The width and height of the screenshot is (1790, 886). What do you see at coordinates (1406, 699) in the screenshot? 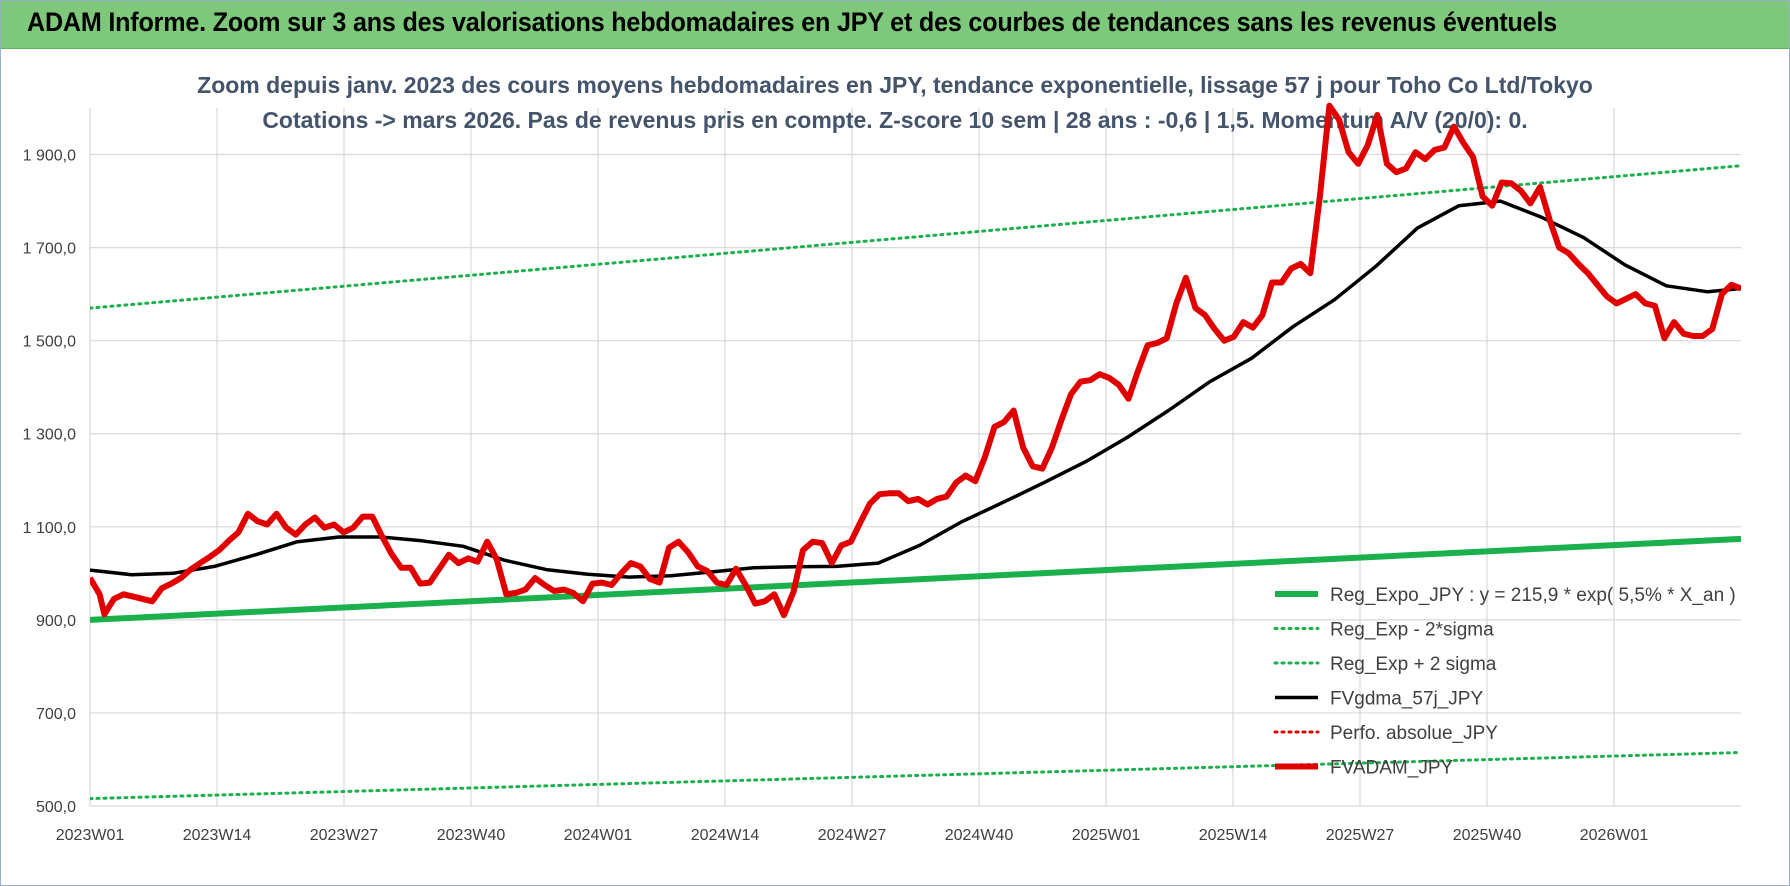
I see `legend-label-gdma: FVgdma_57j_JPY` at bounding box center [1406, 699].